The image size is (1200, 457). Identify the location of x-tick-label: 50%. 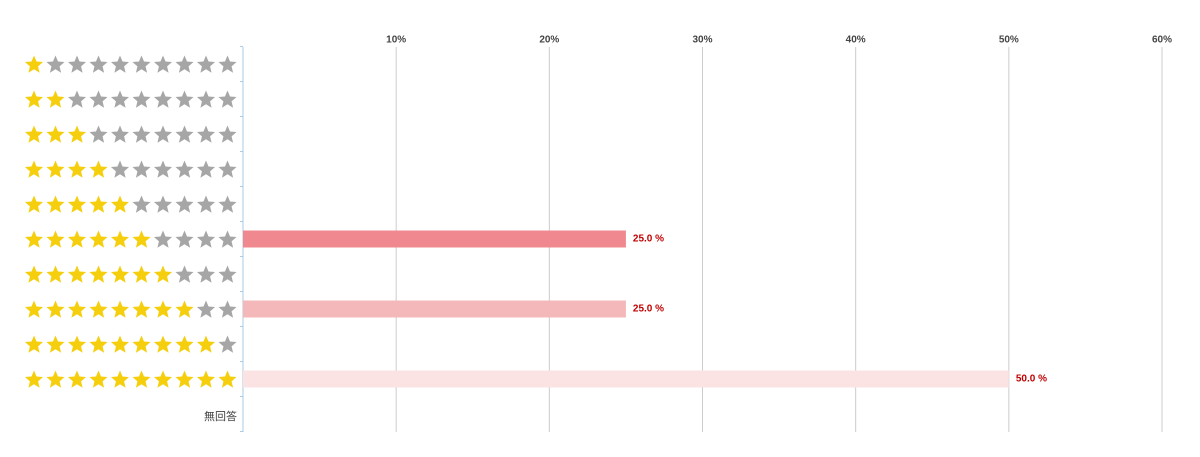
(1009, 40).